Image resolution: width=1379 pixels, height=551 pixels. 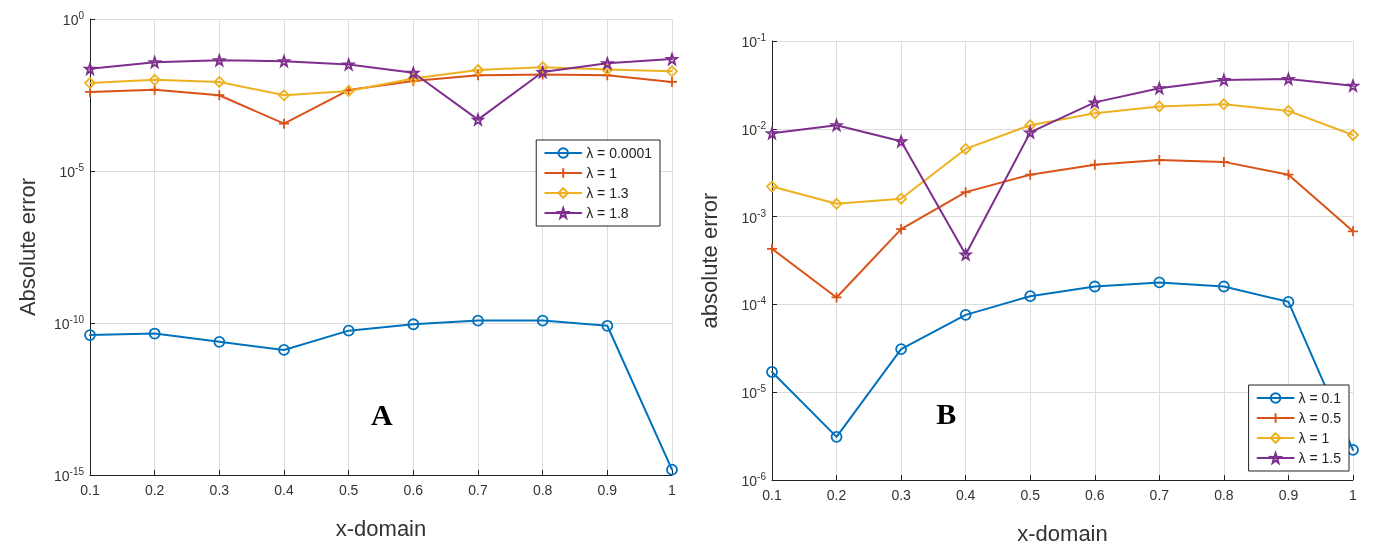 What do you see at coordinates (1320, 458) in the screenshot?
I see `legend-label: λ = 1.5` at bounding box center [1320, 458].